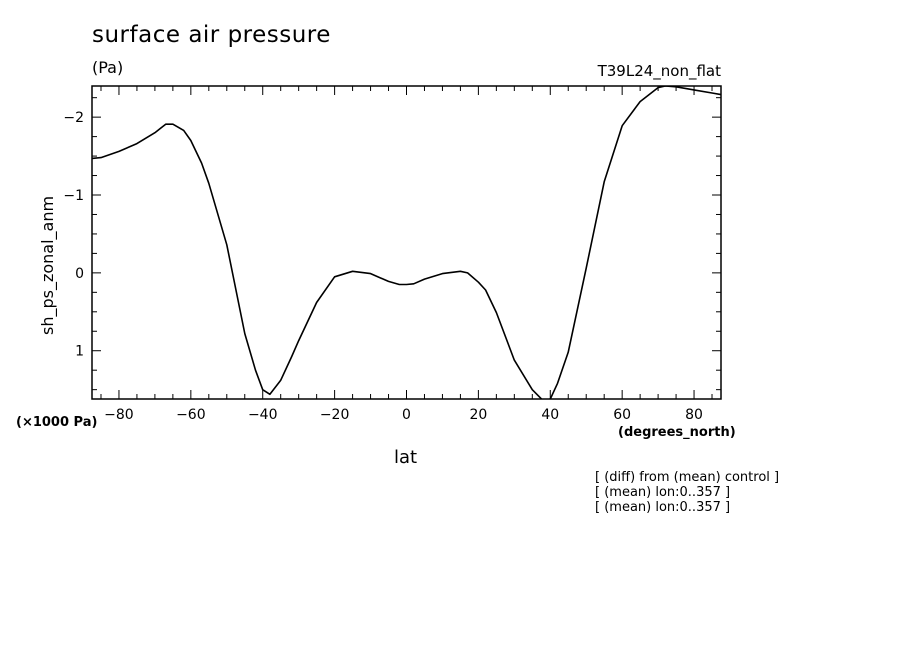  I want to click on y-tick-label: 1, so click(79, 352).